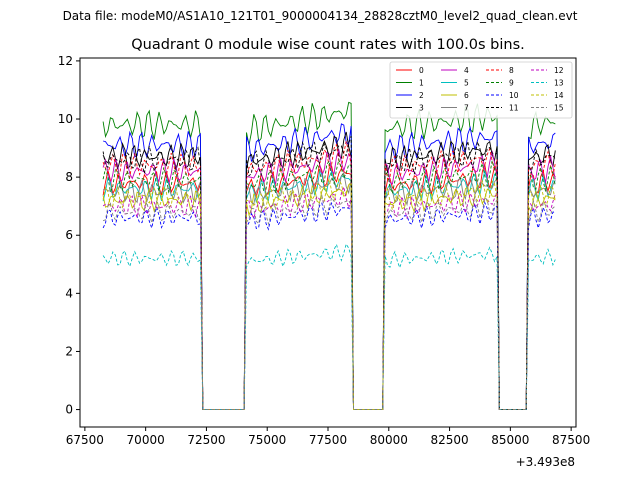  I want to click on y-tick-label: 10, so click(65, 119).